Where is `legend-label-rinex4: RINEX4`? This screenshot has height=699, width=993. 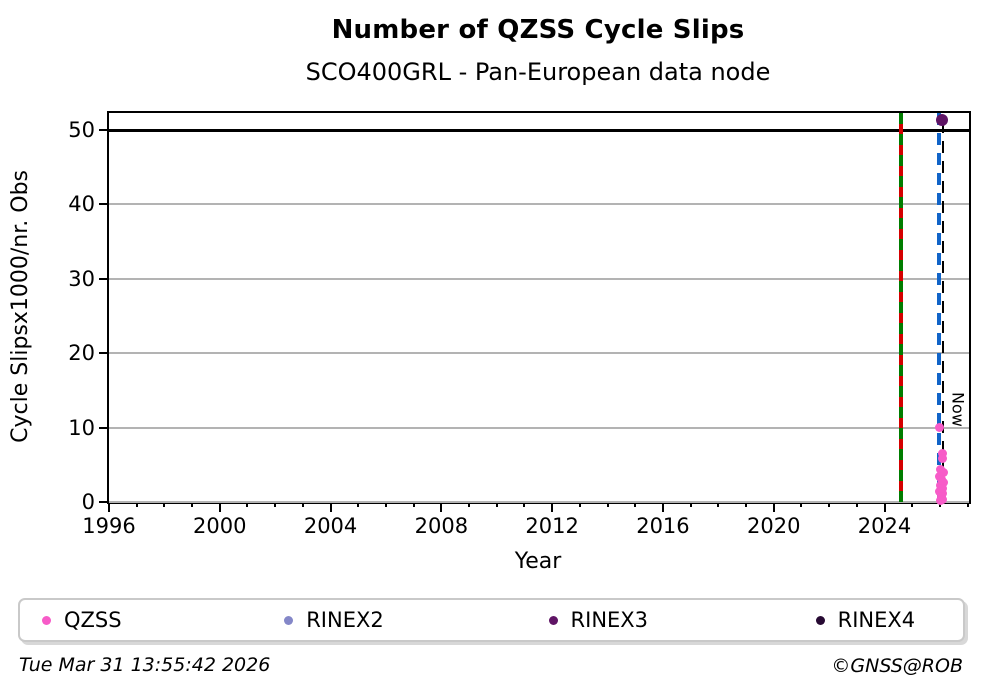
legend-label-rinex4: RINEX4 is located at coordinates (876, 620).